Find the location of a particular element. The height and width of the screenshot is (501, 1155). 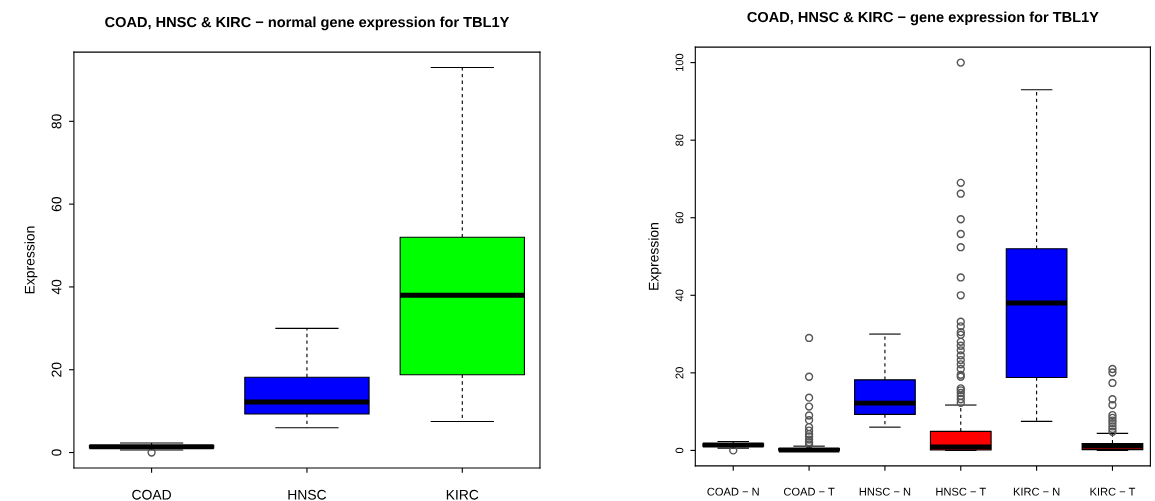

x-tick-label: HNSC − N is located at coordinates (885, 491).